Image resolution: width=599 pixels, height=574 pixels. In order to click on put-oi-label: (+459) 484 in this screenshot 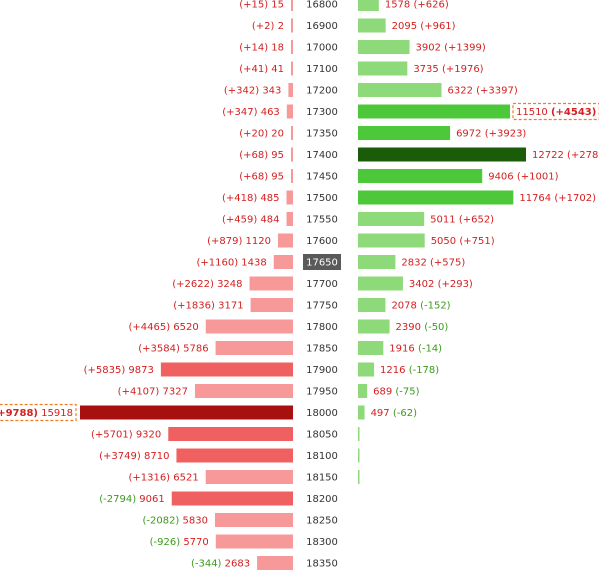, I will do `click(251, 220)`.